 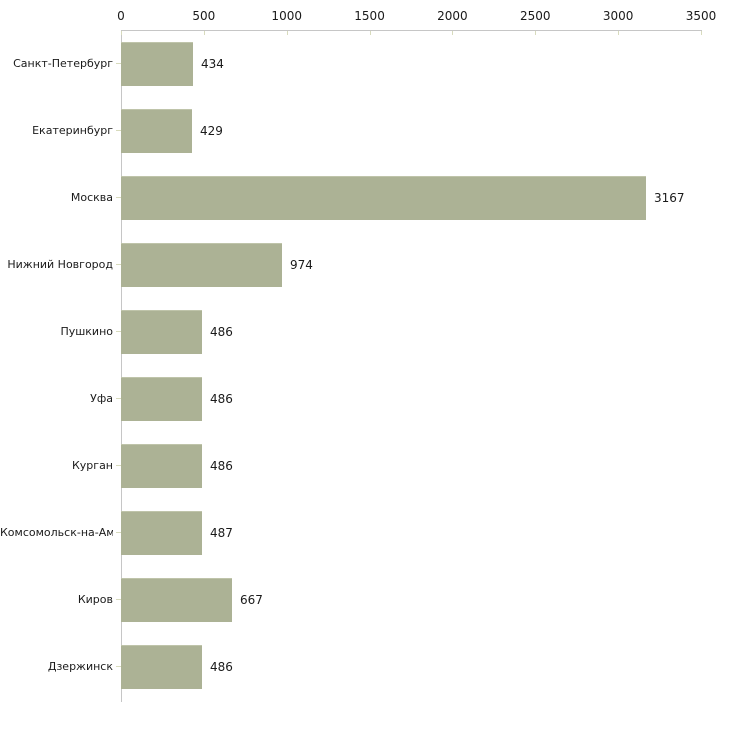 I want to click on category-label: Санкт-Петербург, so click(x=63, y=63).